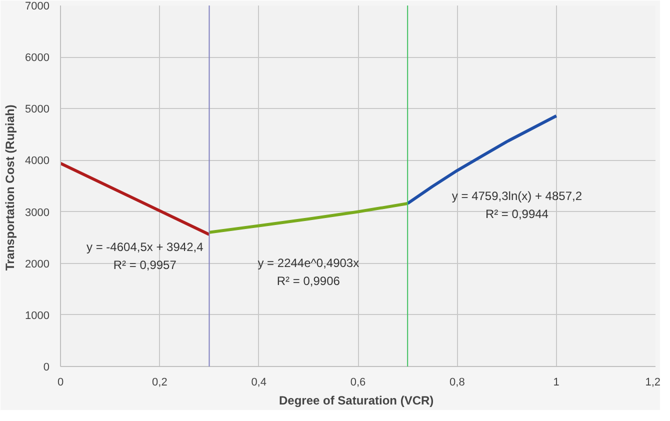 Image resolution: width=670 pixels, height=421 pixels. What do you see at coordinates (37, 58) in the screenshot?
I see `y-tick-label: 6000` at bounding box center [37, 58].